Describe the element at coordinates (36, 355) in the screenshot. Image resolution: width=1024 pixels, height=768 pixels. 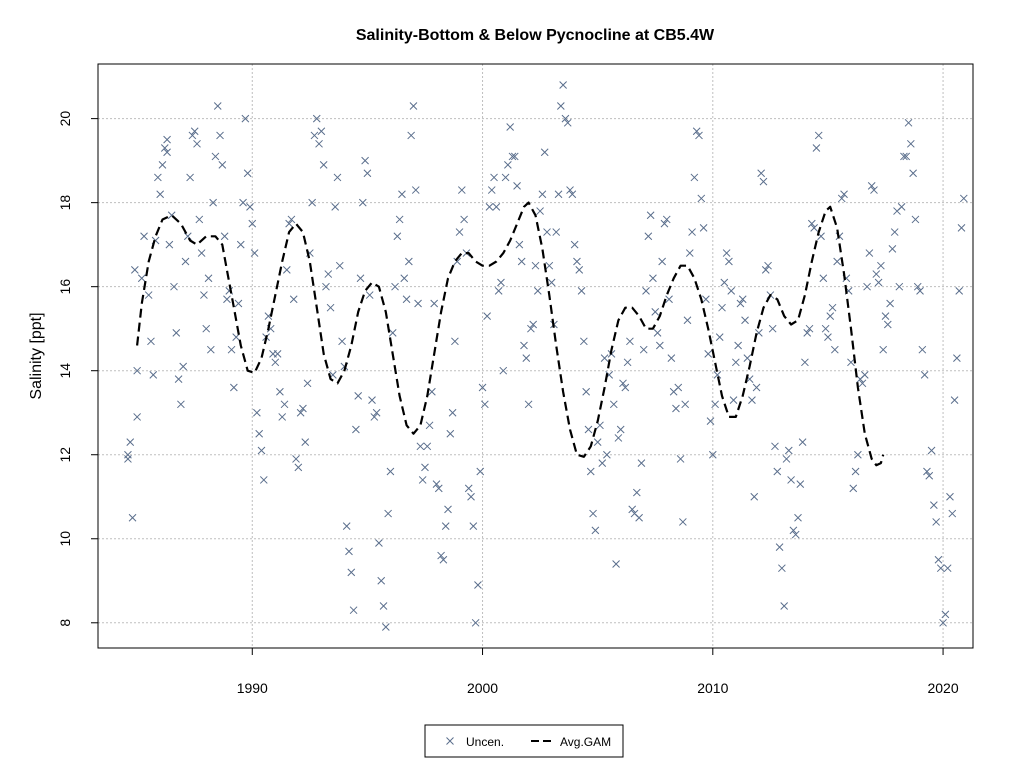
I see `y-axis-label: Salinity [ppt]` at that location.